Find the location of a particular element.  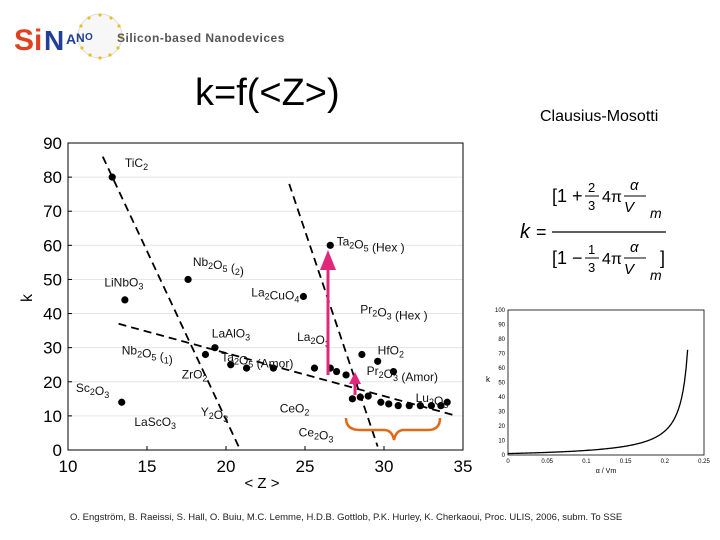

x-tick-label: 30 is located at coordinates (384, 466).